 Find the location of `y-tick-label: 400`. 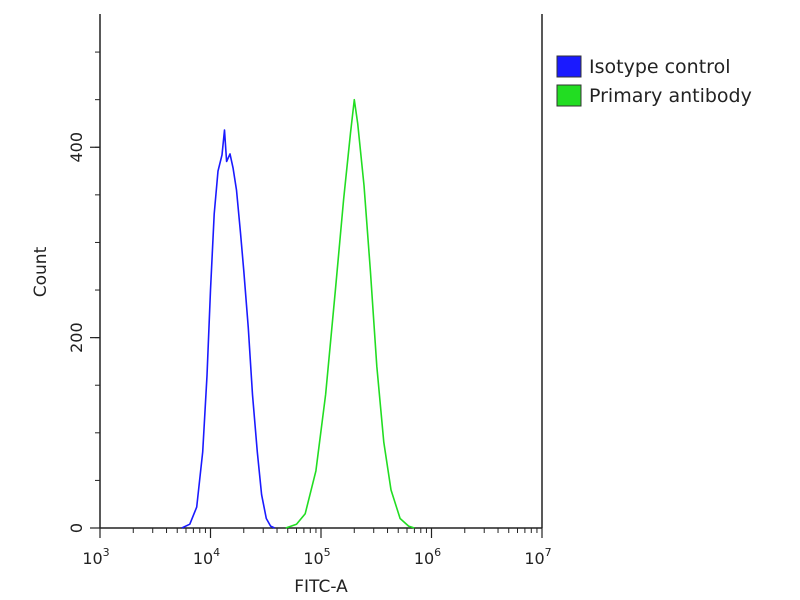

y-tick-label: 400 is located at coordinates (76, 147).